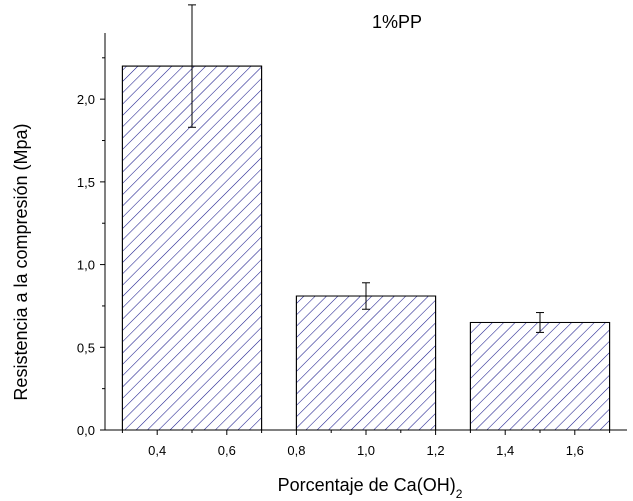  What do you see at coordinates (86, 99) in the screenshot?
I see `y-tick-label: 2,0` at bounding box center [86, 99].